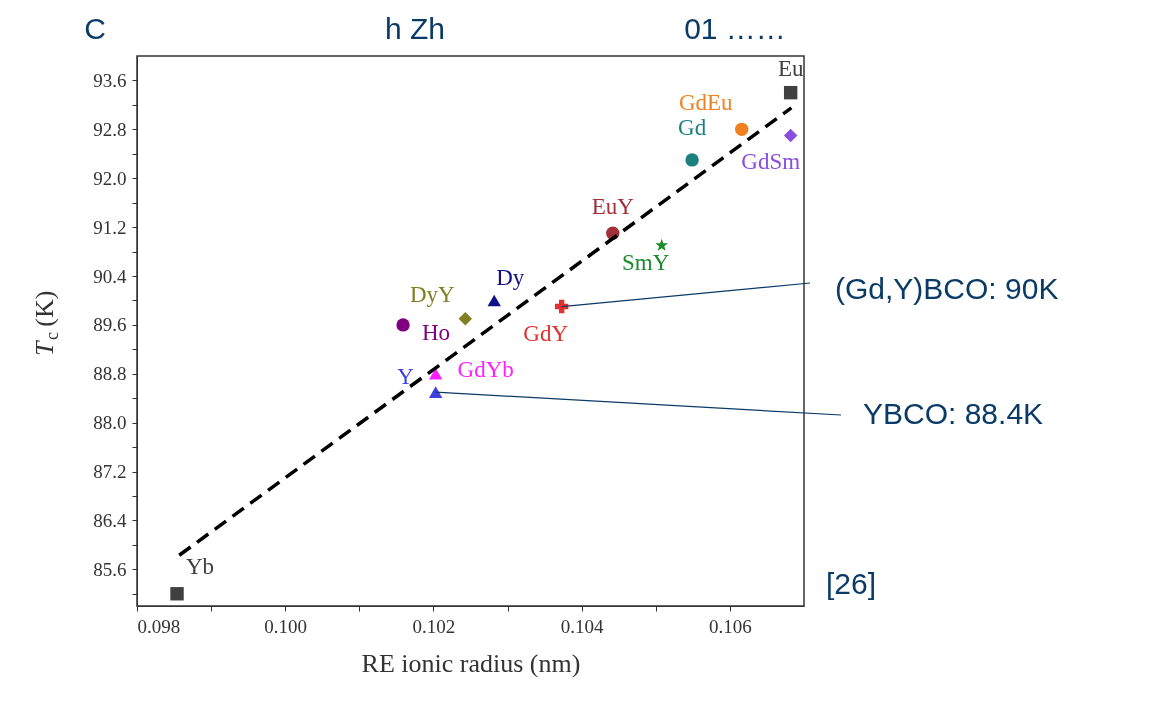 The height and width of the screenshot is (706, 1152). What do you see at coordinates (110, 520) in the screenshot?
I see `y-tick-label: 86.4` at bounding box center [110, 520].